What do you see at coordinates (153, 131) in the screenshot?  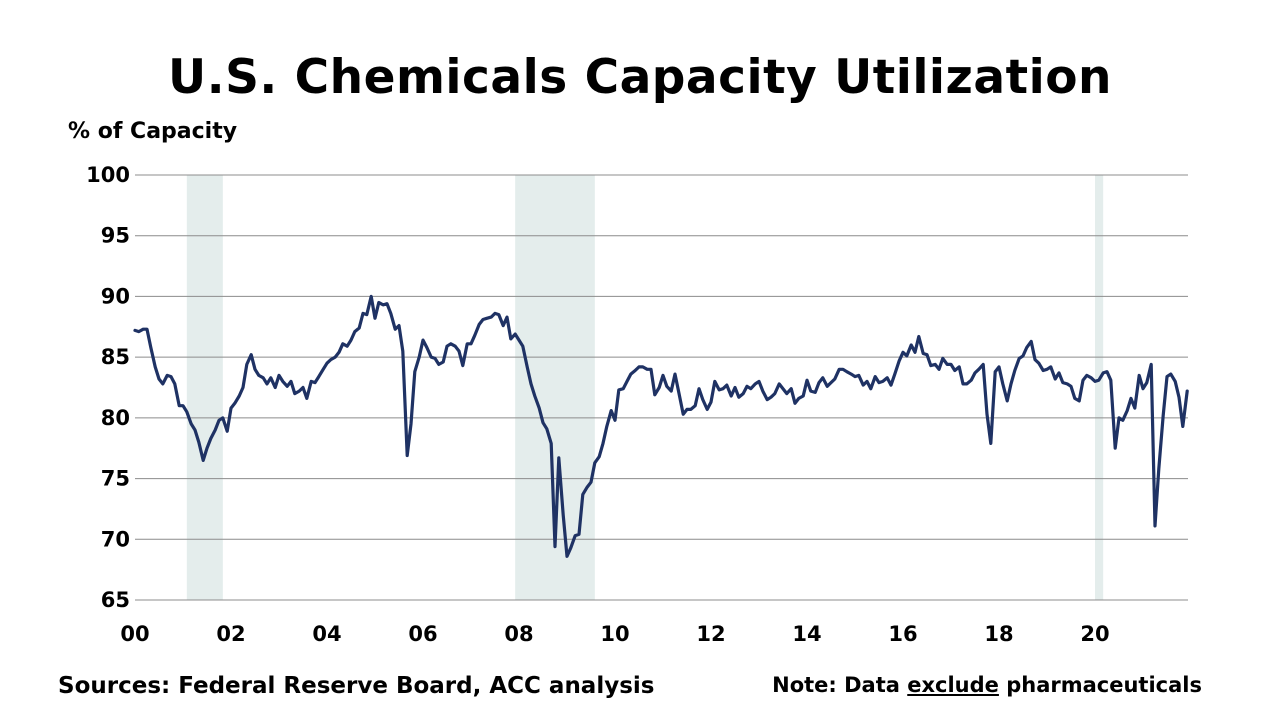 I see `y-axis-label: % of Capacity` at bounding box center [153, 131].